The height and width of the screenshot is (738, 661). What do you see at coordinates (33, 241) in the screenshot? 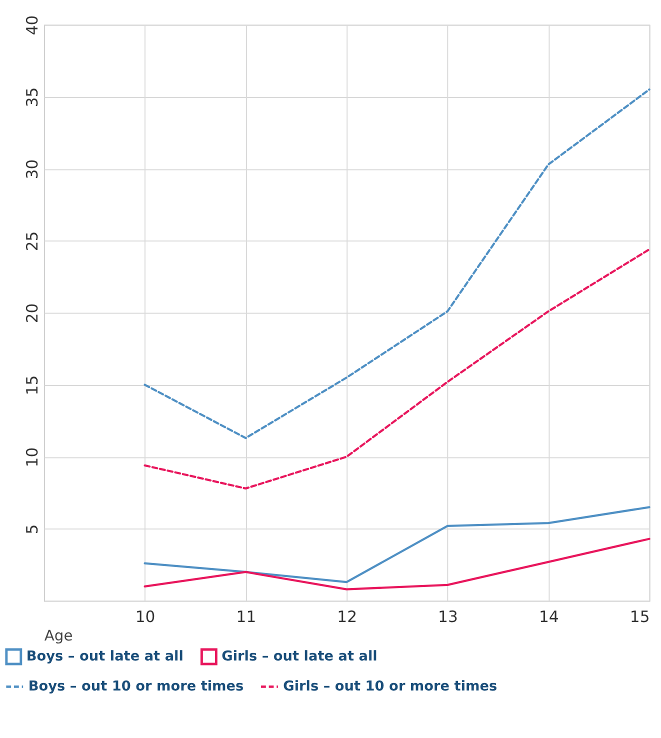
I see `y-tick-label: 25` at bounding box center [33, 241].